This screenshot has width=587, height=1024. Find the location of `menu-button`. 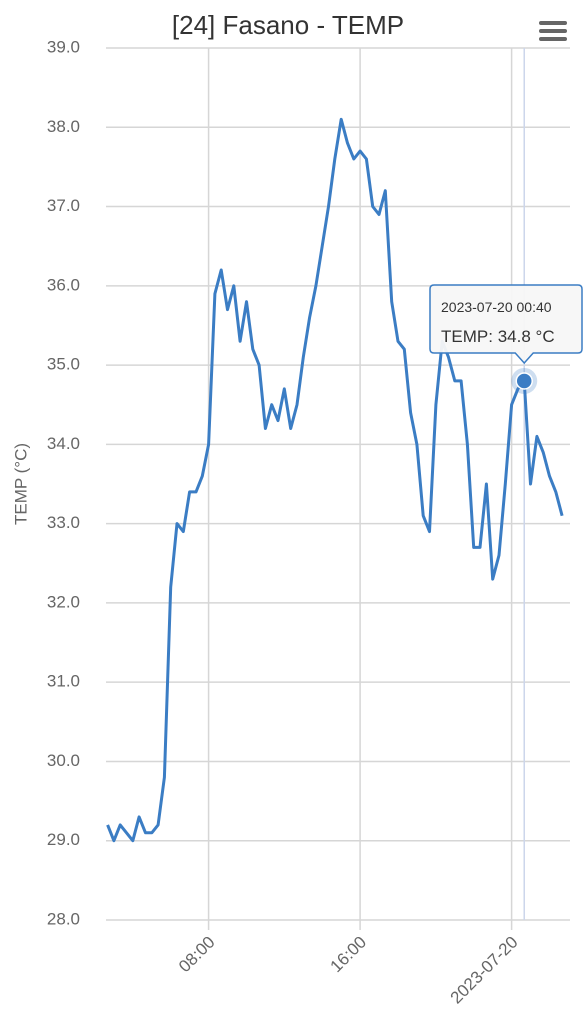

menu-button is located at coordinates (553, 31).